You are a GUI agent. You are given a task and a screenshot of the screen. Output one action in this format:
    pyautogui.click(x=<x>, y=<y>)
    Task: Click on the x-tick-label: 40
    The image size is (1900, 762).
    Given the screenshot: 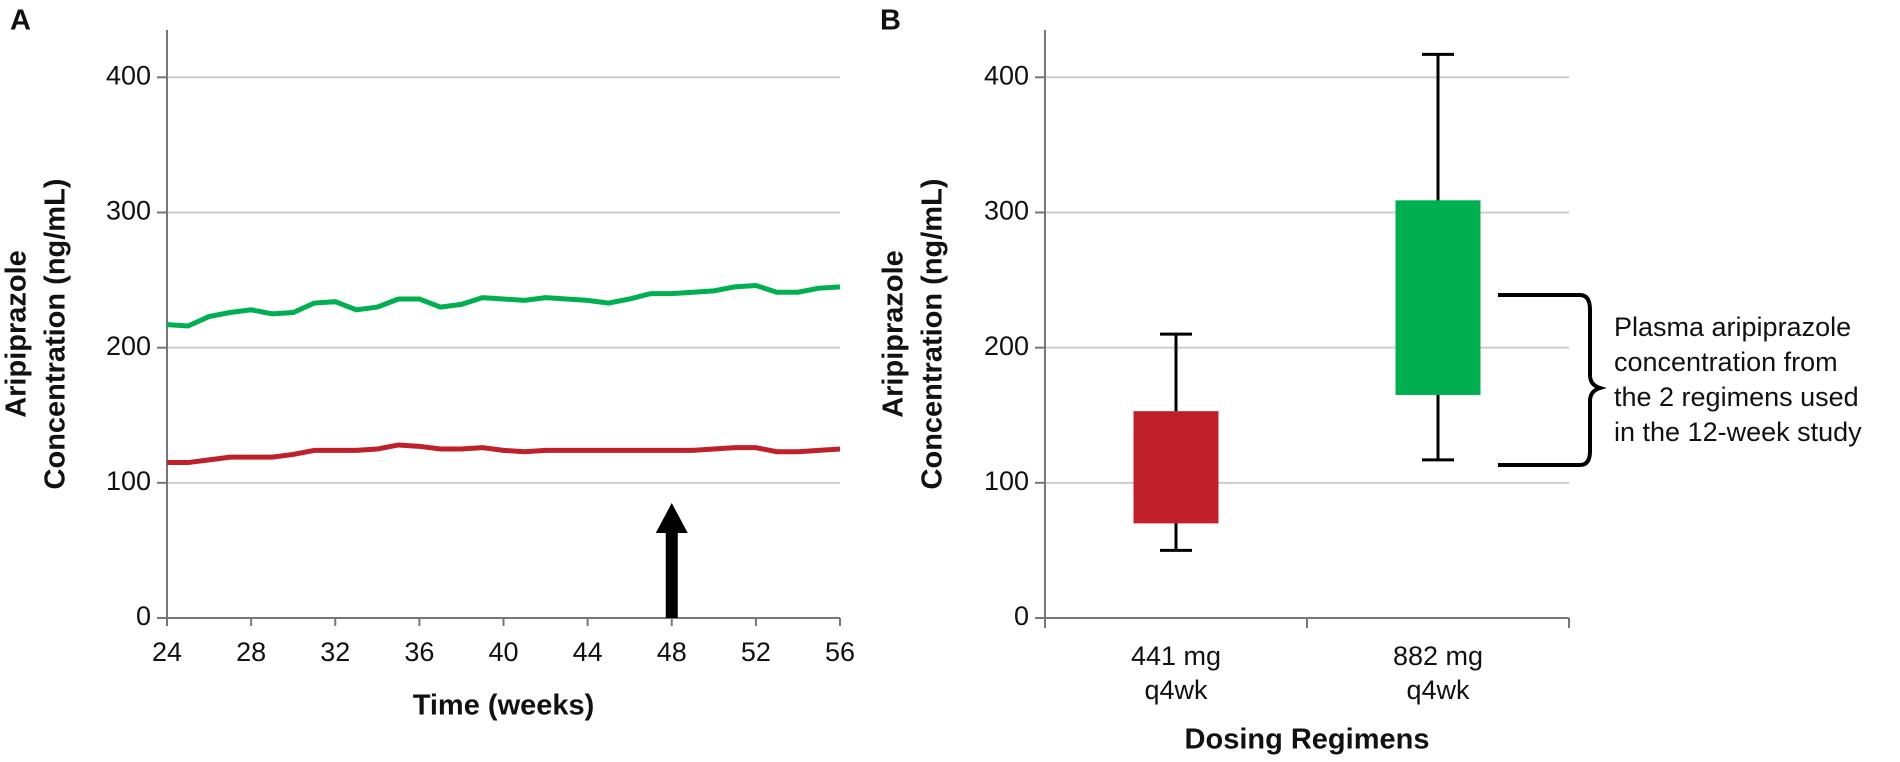 What is the action you would take?
    pyautogui.click(x=503, y=652)
    